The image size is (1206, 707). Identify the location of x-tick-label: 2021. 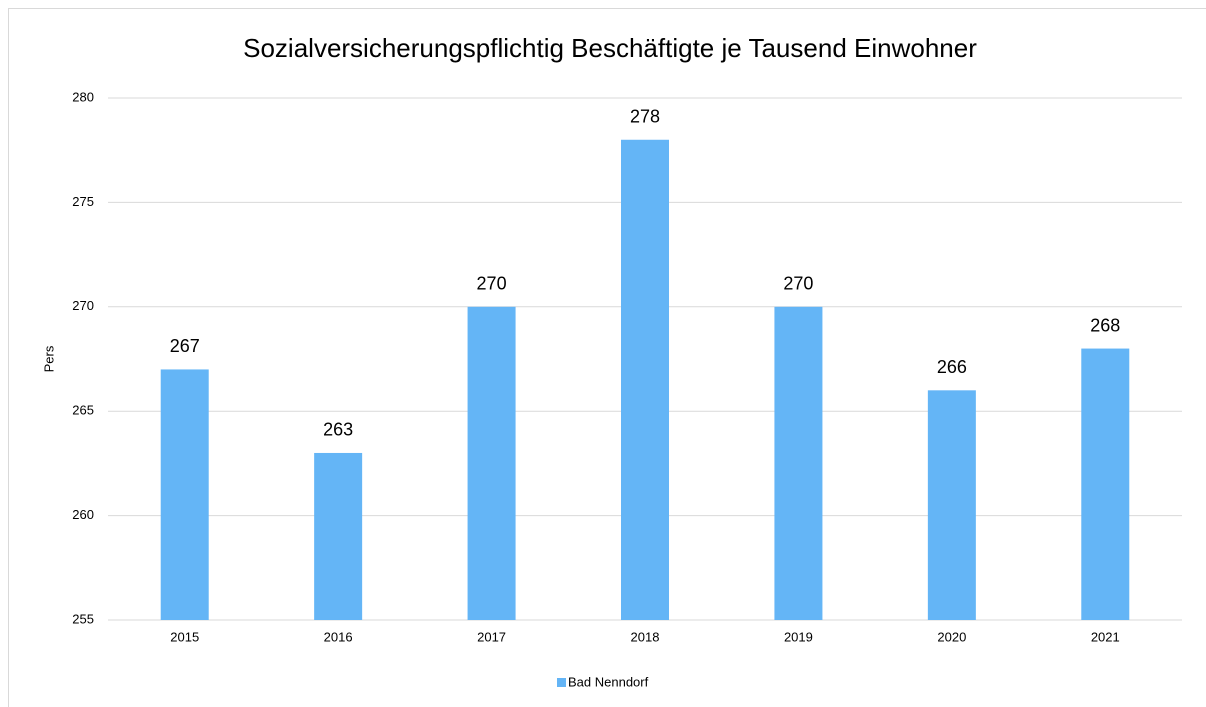
(1105, 636).